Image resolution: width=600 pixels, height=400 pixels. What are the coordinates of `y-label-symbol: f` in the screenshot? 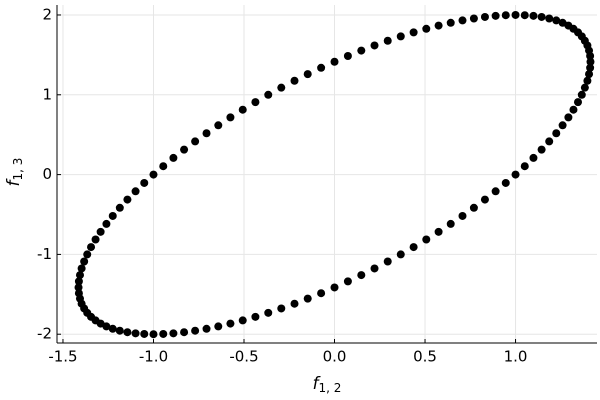 It's located at (14, 181).